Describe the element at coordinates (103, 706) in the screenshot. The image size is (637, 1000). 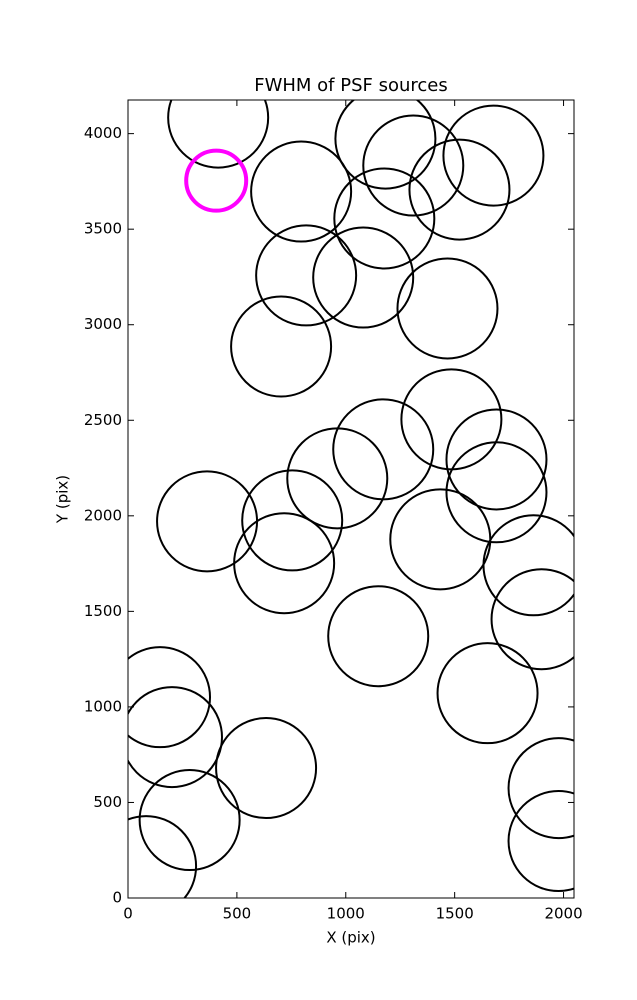
I see `y-tick-label: 1000` at that location.